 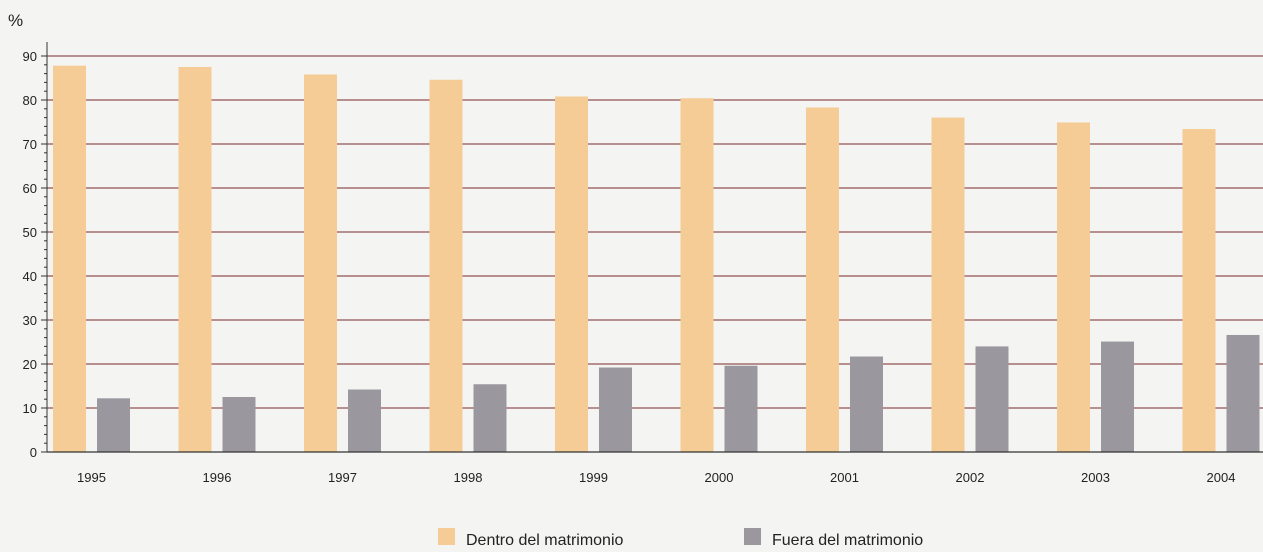 I want to click on bar-dentro-1998, so click(x=446, y=265).